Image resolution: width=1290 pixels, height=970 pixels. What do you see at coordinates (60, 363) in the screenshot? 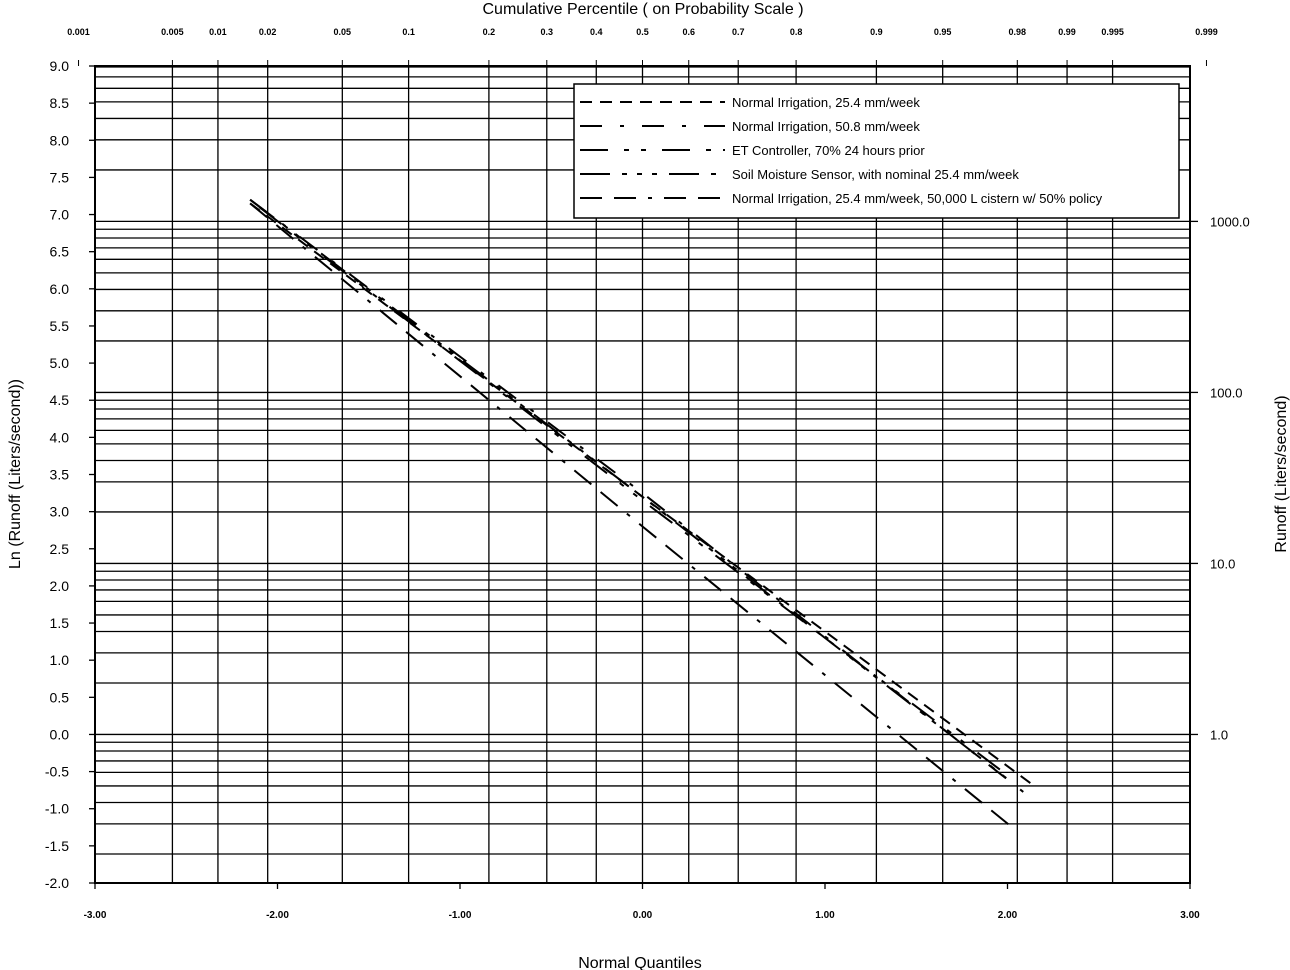
I see `y-tick-label: 5.0` at bounding box center [60, 363].